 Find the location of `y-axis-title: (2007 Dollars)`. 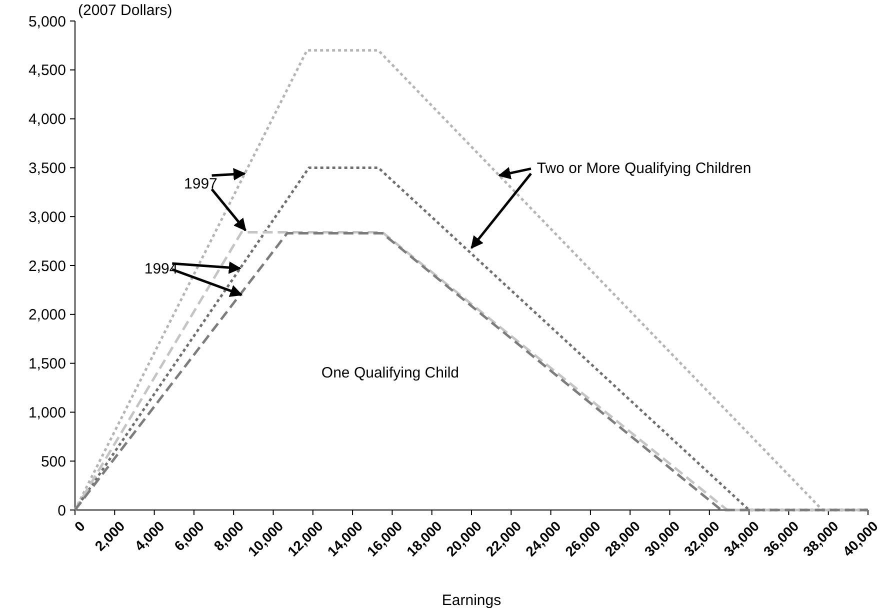

y-axis-title: (2007 Dollars) is located at coordinates (125, 10).